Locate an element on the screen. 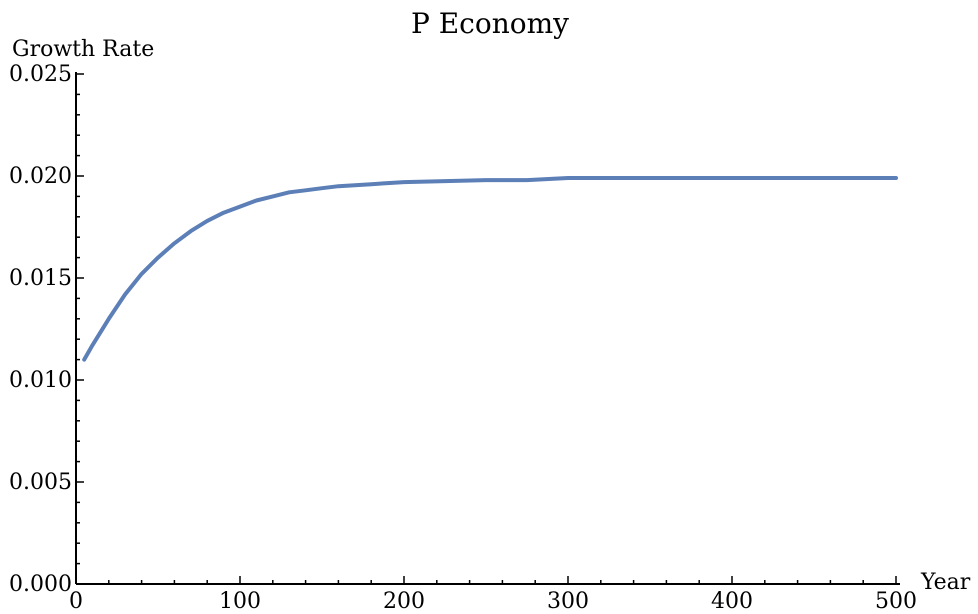  y-tick-label: 0.010 is located at coordinates (40, 380).